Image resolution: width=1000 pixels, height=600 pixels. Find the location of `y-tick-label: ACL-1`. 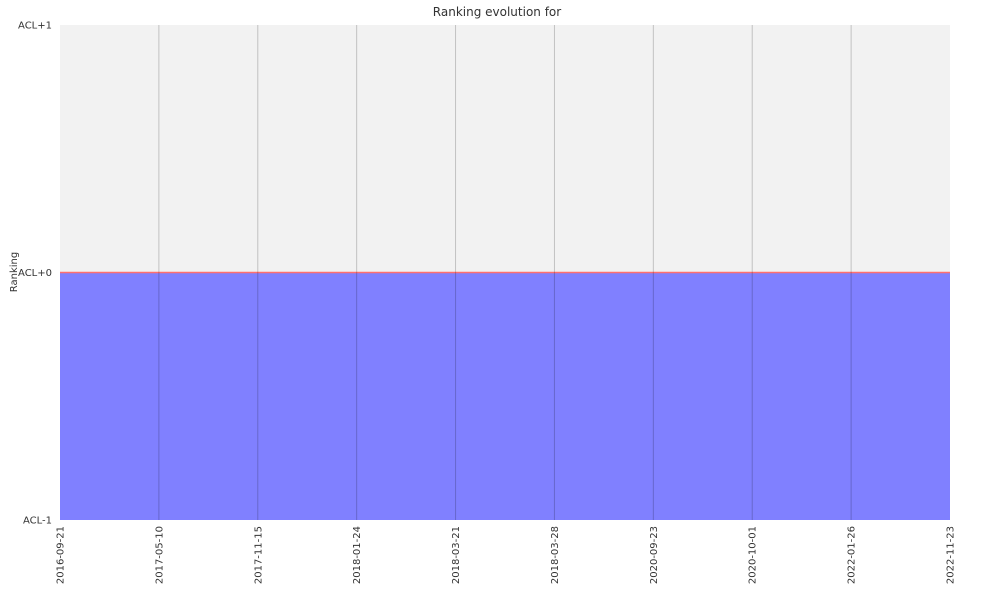

y-tick-label: ACL-1 is located at coordinates (37, 521).